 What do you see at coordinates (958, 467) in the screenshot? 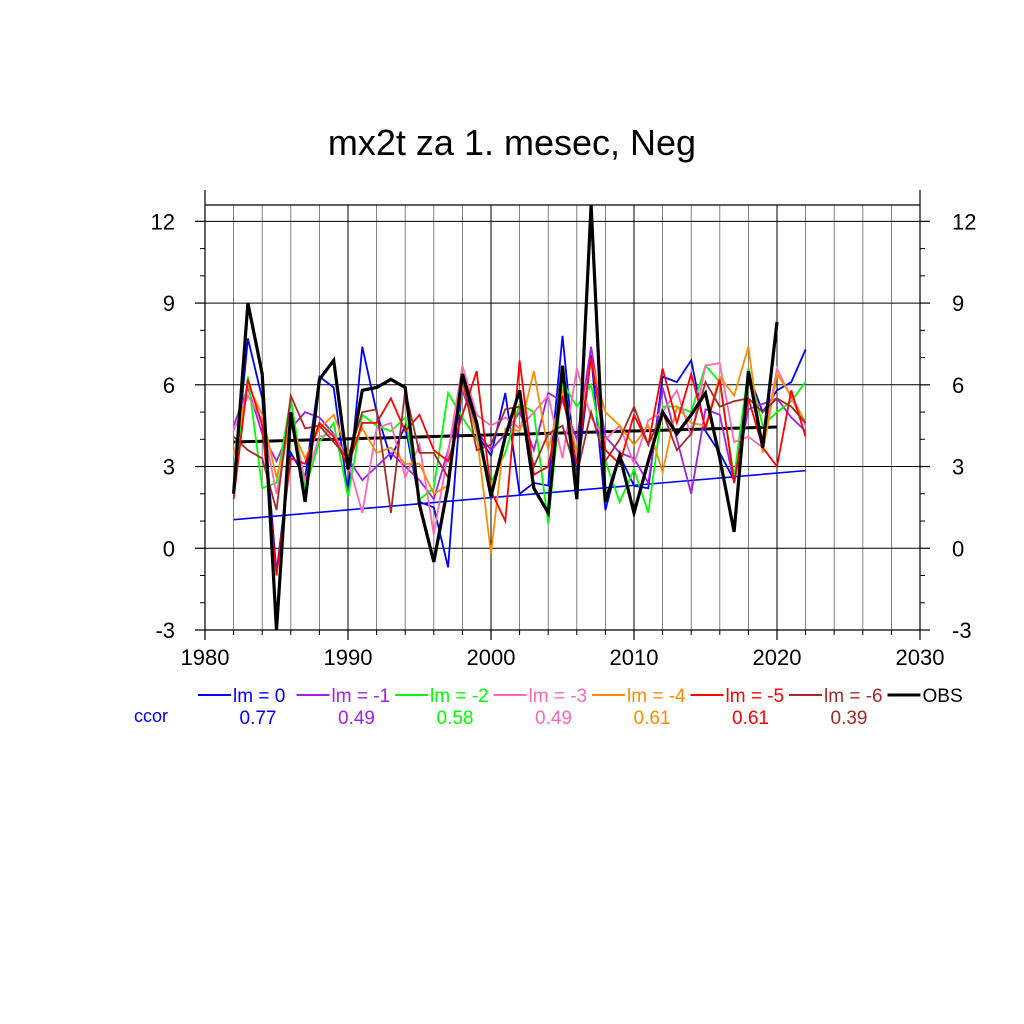
I see `y-tick-label-right: 3` at bounding box center [958, 467].